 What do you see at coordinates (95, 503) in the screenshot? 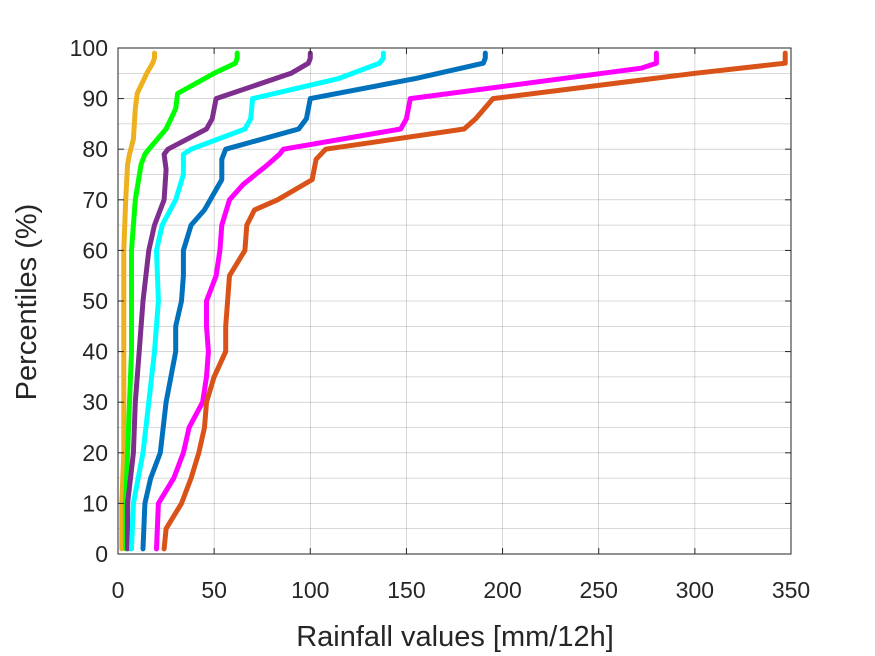
I see `y-tick-label: 10` at bounding box center [95, 503].